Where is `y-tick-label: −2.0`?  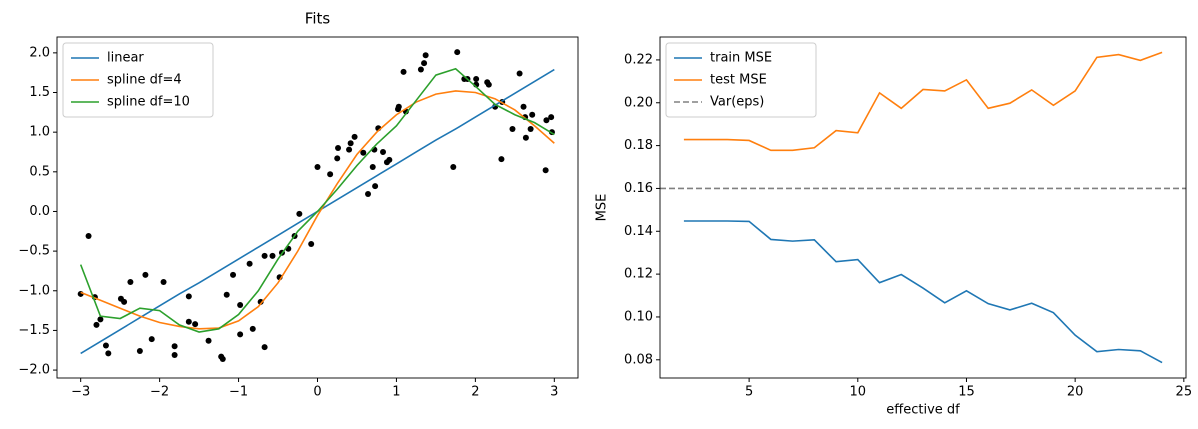 y-tick-label: −2.0 is located at coordinates (34, 370).